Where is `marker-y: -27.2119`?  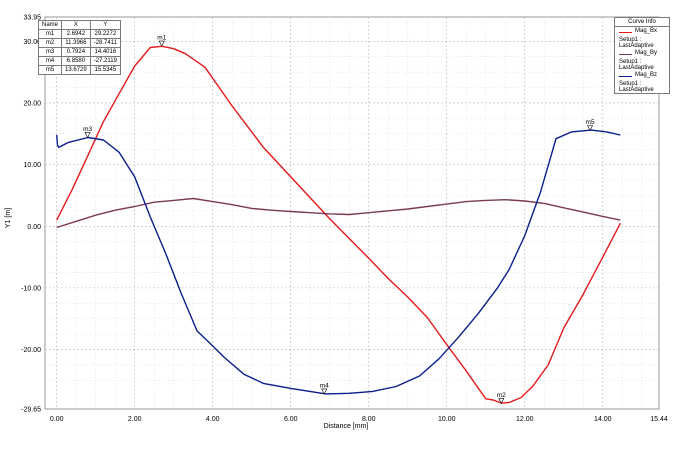
marker-y: -27.2119 is located at coordinates (105, 61).